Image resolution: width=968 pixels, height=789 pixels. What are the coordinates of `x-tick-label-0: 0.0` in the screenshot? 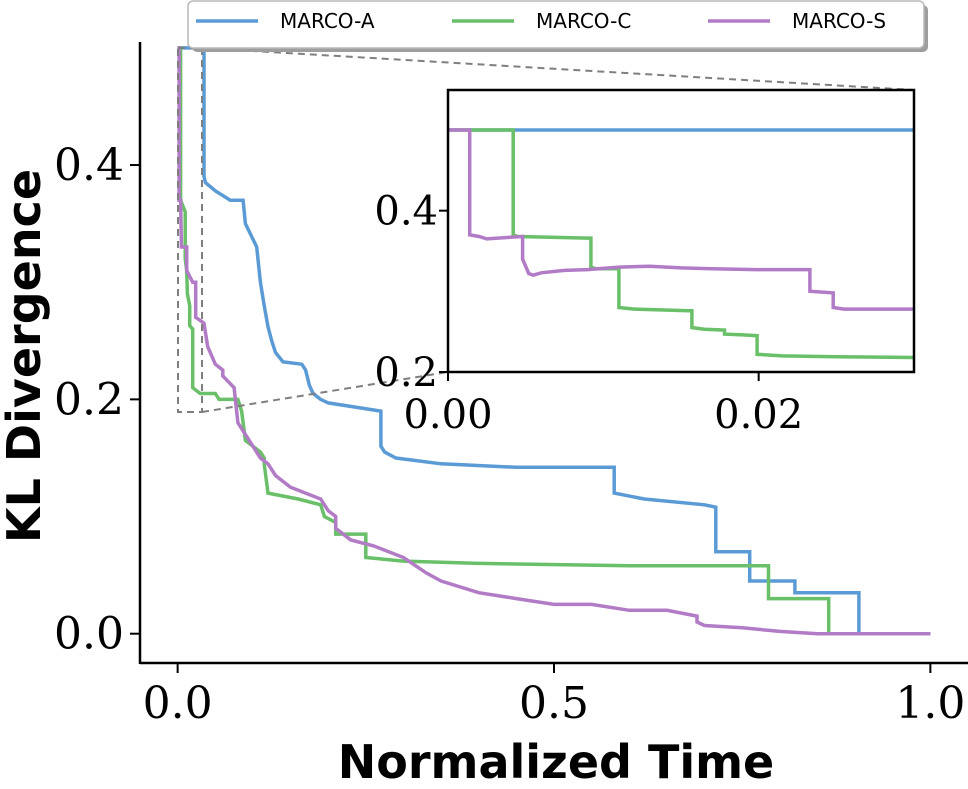 It's located at (178, 703).